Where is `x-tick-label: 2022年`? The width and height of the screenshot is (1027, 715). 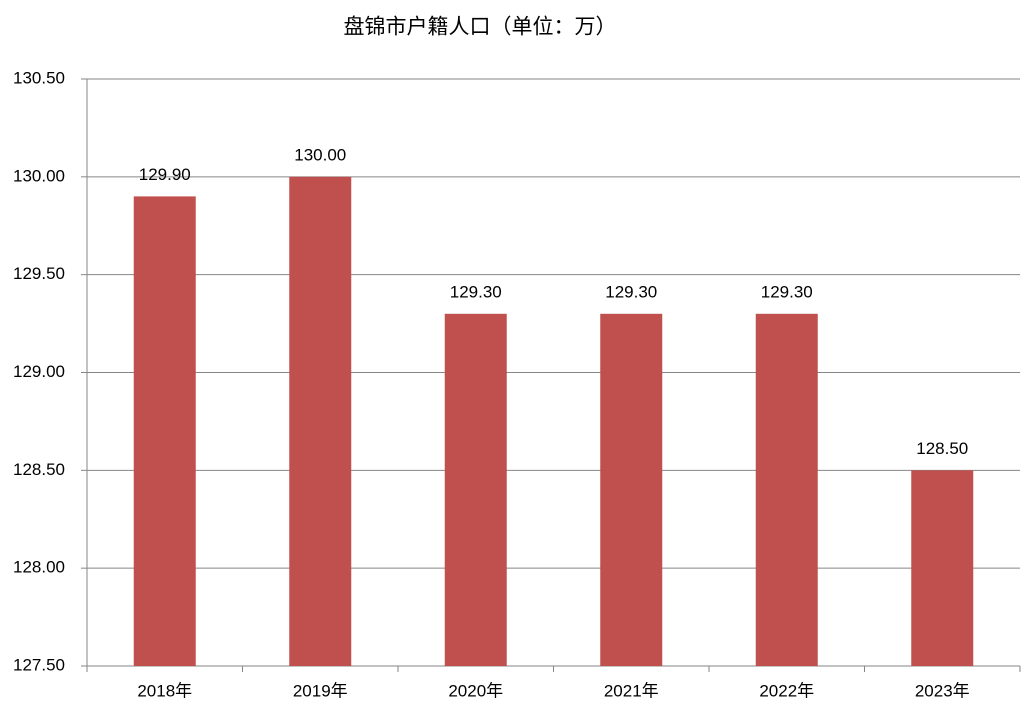 x-tick-label: 2022年 is located at coordinates (786, 690).